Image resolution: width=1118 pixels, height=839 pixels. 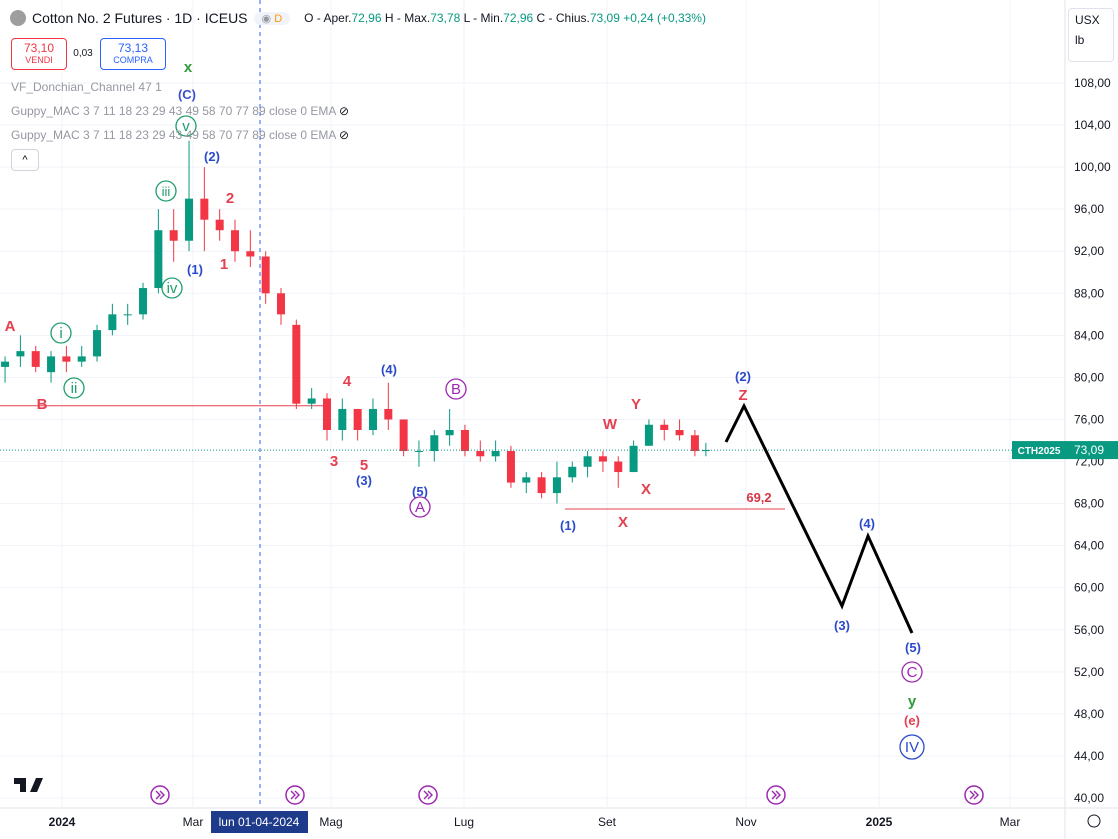 I want to click on y-tick-label: 68,00, so click(x=1089, y=504).